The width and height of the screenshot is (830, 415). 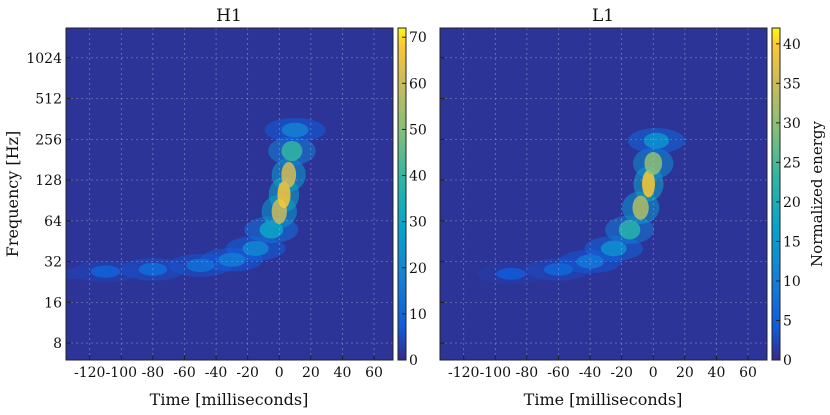 I want to click on colorbar-tick-label: 15, so click(x=792, y=242).